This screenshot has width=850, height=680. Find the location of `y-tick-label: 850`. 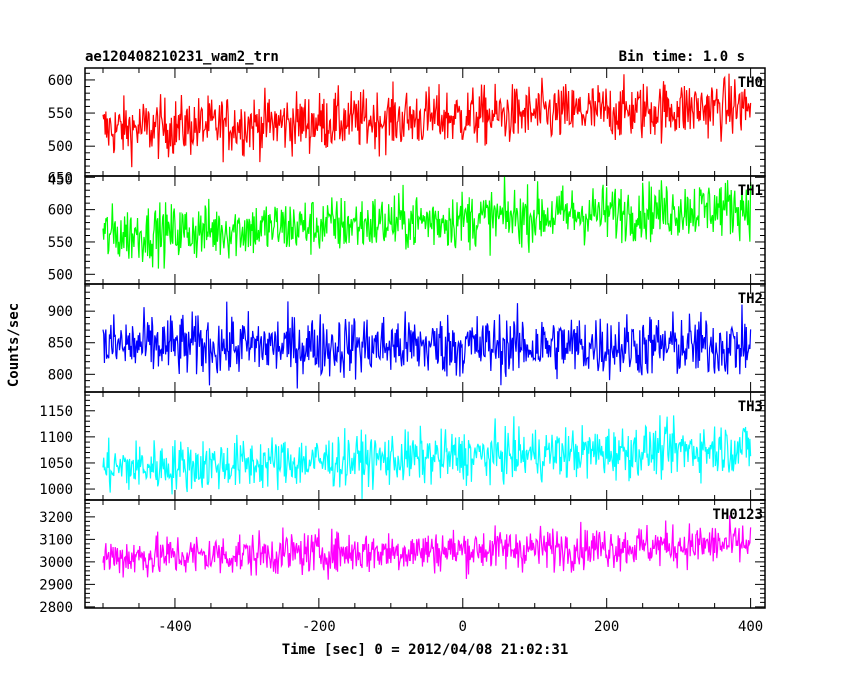

y-tick-label: 850 is located at coordinates (60, 344).